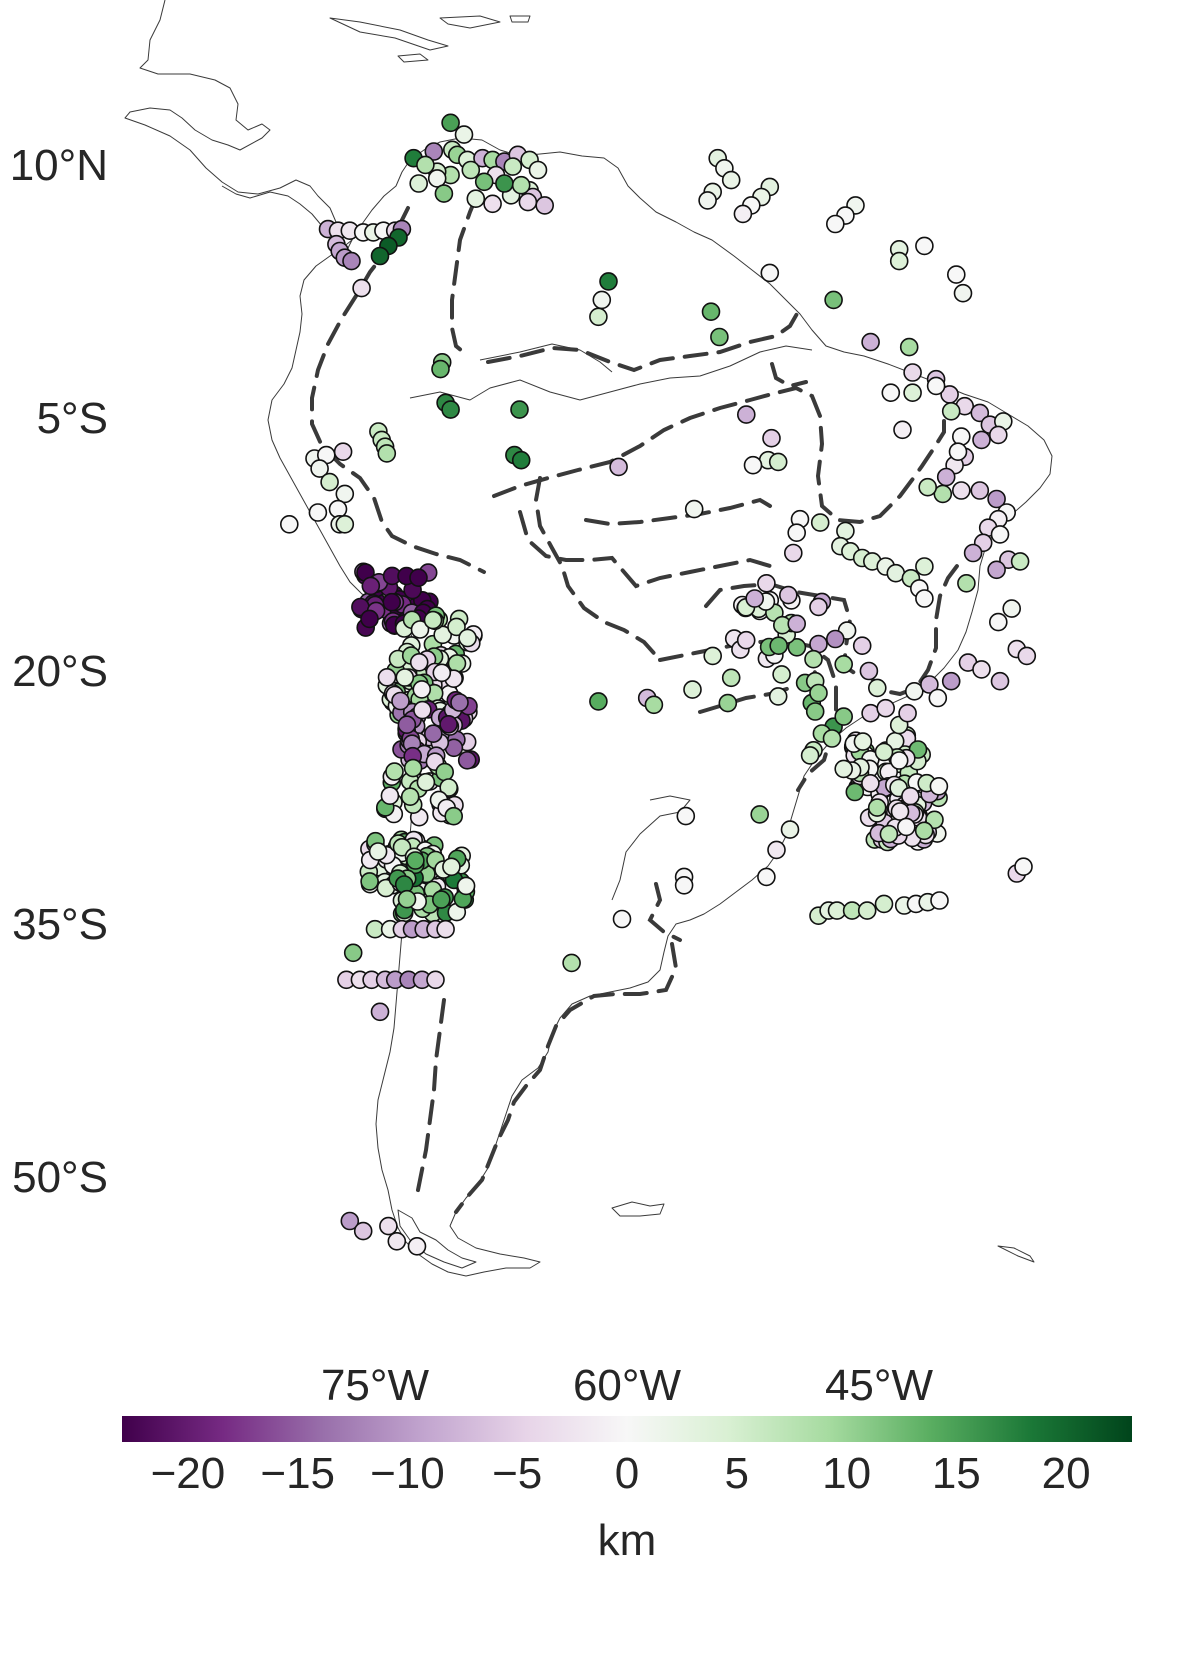 The height and width of the screenshot is (1655, 1200). I want to click on latitude-tick-label: 5°S, so click(72, 418).